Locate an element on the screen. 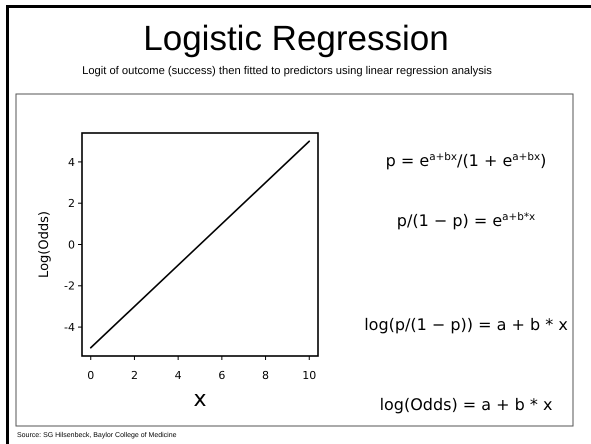  text: p = e$^{a+bx}$/(1 + e$^{a+bx}$) is located at coordinates (466, 160).